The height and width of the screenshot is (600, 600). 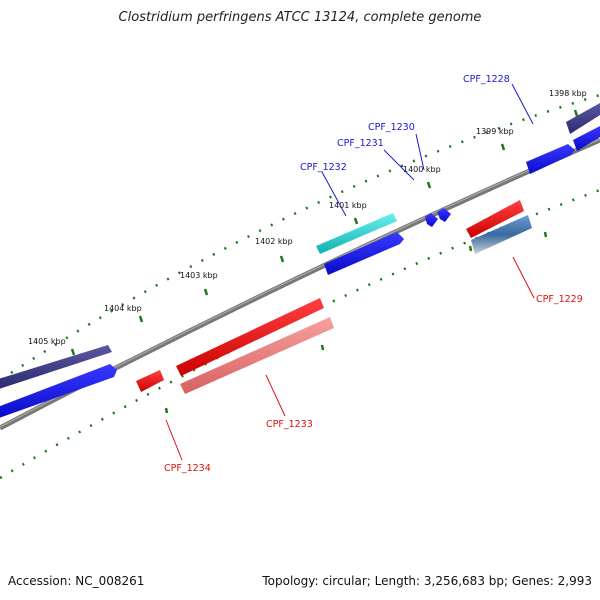 I want to click on gene-label-cpf-1233: CPF_1233, so click(x=289, y=424).